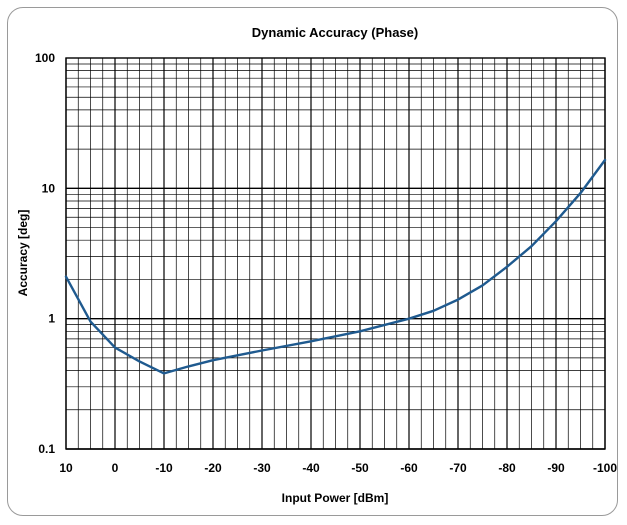  What do you see at coordinates (23, 253) in the screenshot?
I see `y-axis-label: Accuracy [deg]` at bounding box center [23, 253].